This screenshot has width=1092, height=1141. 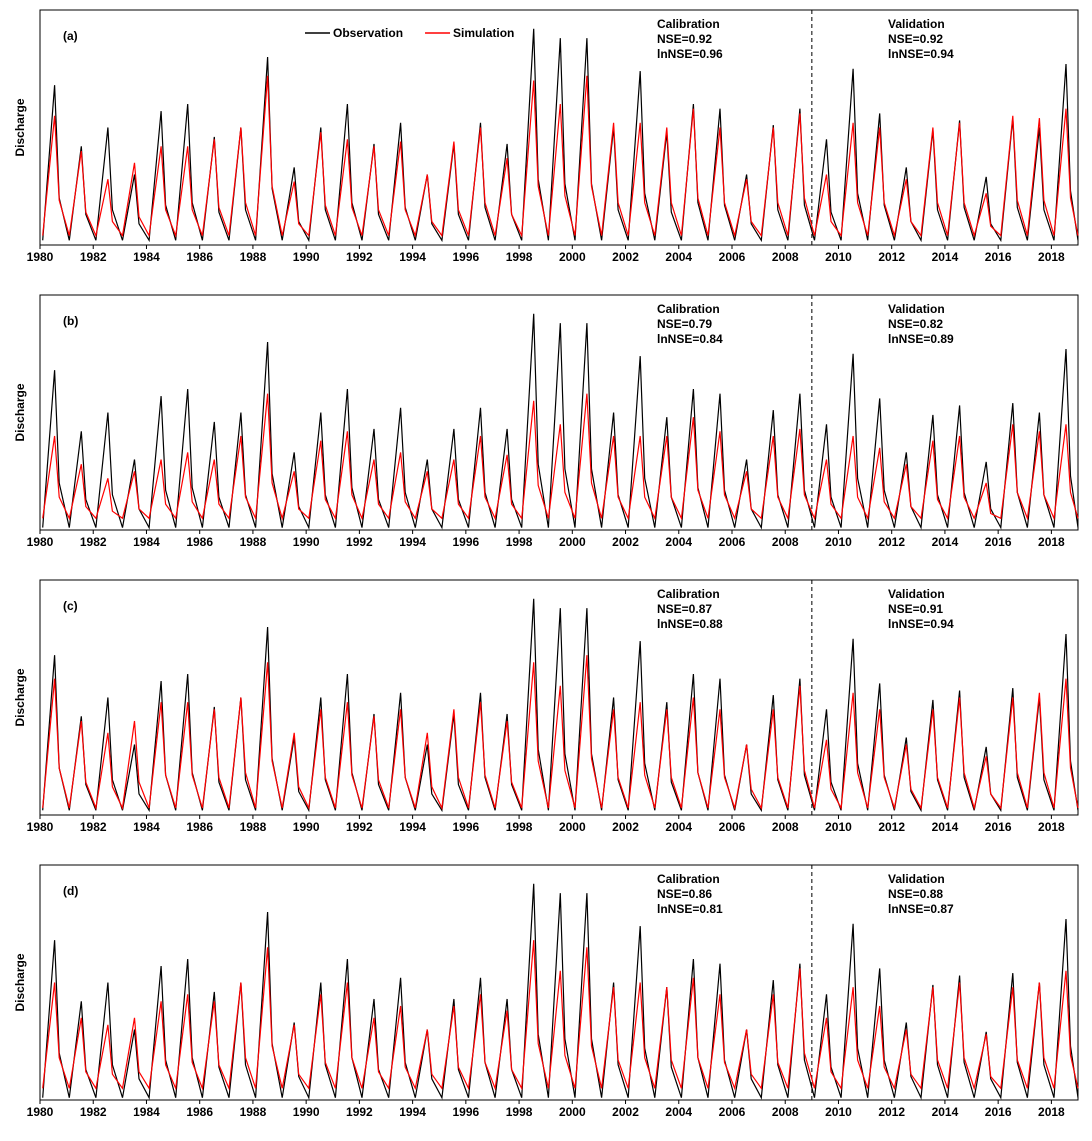 I want to click on panel-label: (a), so click(x=70, y=36).